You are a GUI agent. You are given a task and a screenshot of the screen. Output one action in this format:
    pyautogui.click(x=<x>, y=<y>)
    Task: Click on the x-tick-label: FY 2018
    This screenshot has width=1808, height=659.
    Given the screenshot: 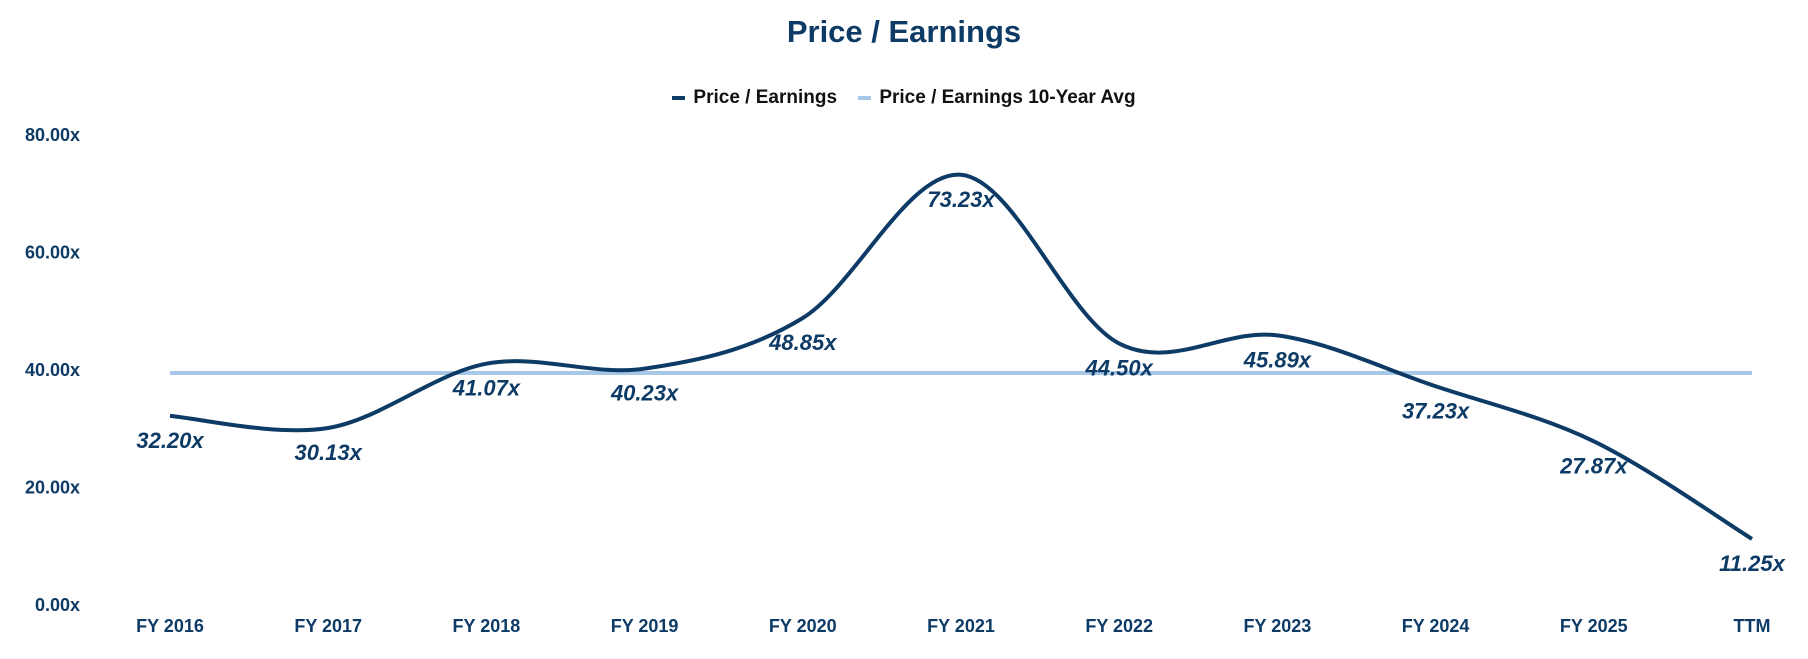 What is the action you would take?
    pyautogui.click(x=487, y=626)
    